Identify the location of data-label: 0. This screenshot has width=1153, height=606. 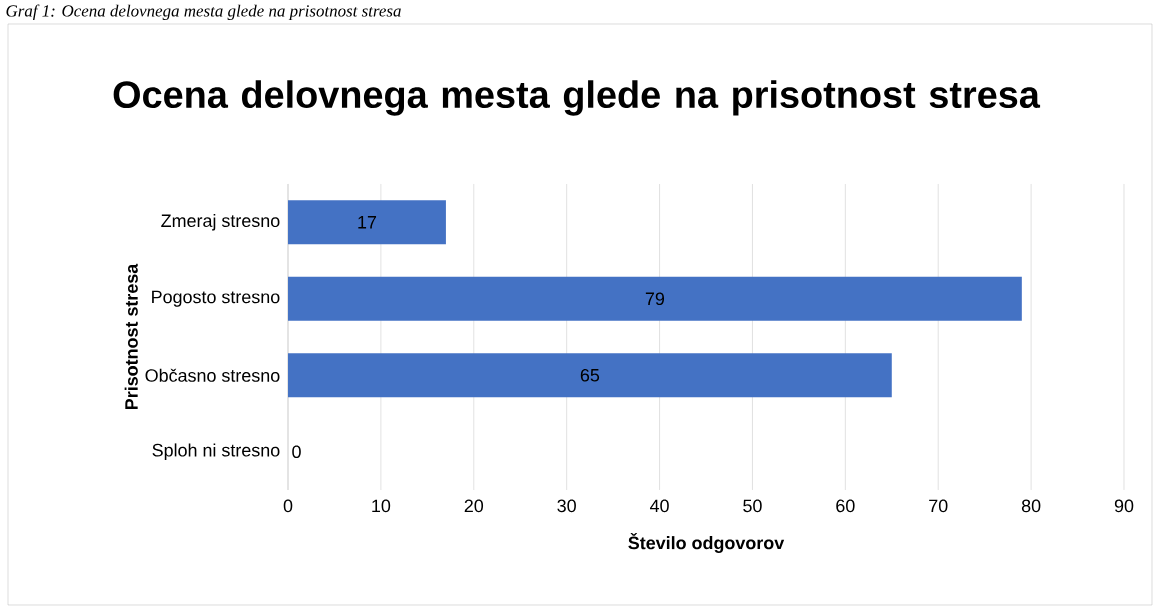
(296, 452).